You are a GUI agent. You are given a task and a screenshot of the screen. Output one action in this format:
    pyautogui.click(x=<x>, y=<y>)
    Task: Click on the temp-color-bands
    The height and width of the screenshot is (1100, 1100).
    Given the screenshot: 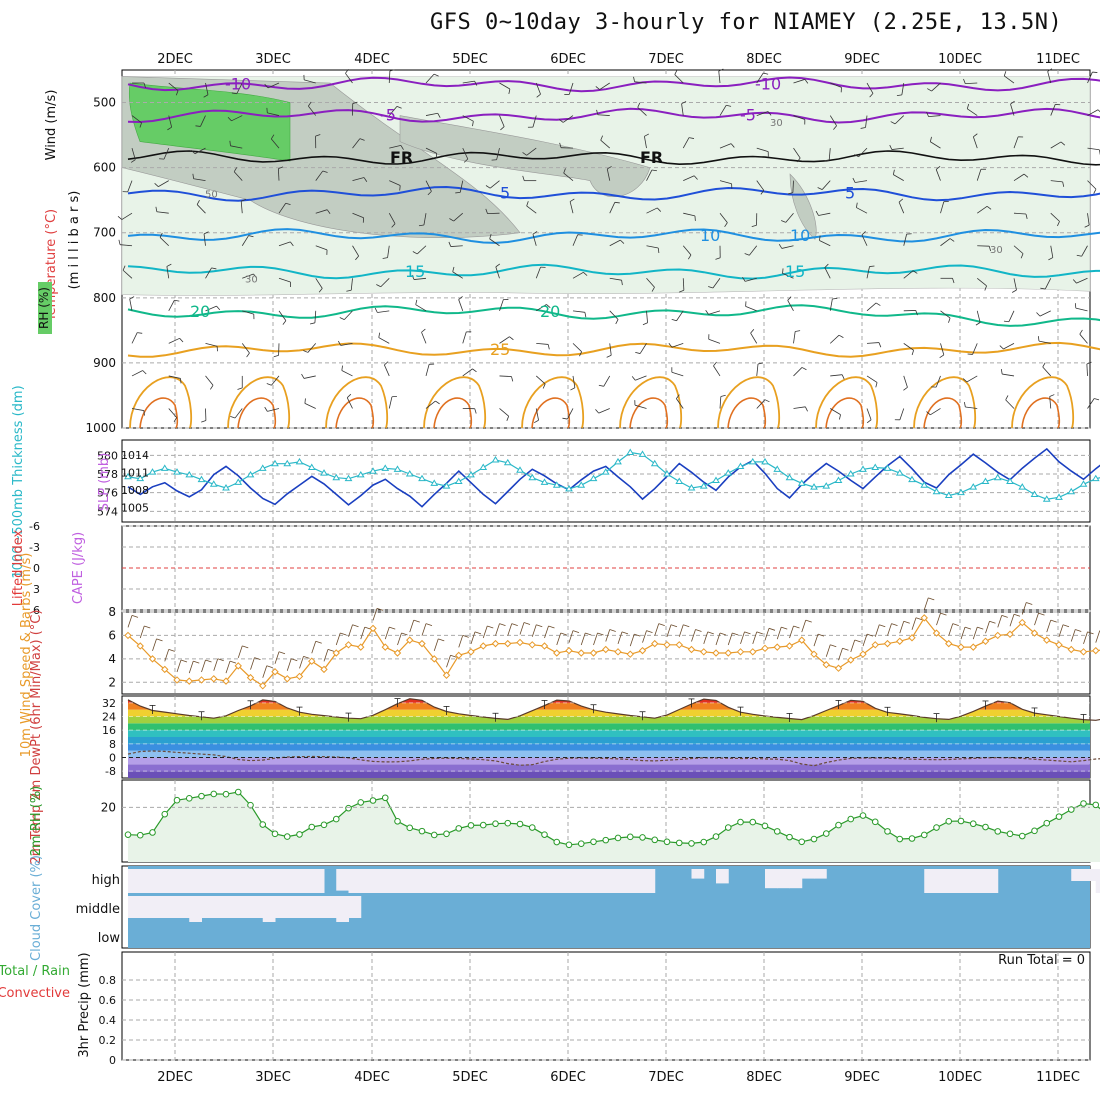 What is the action you would take?
    pyautogui.click(x=609, y=738)
    